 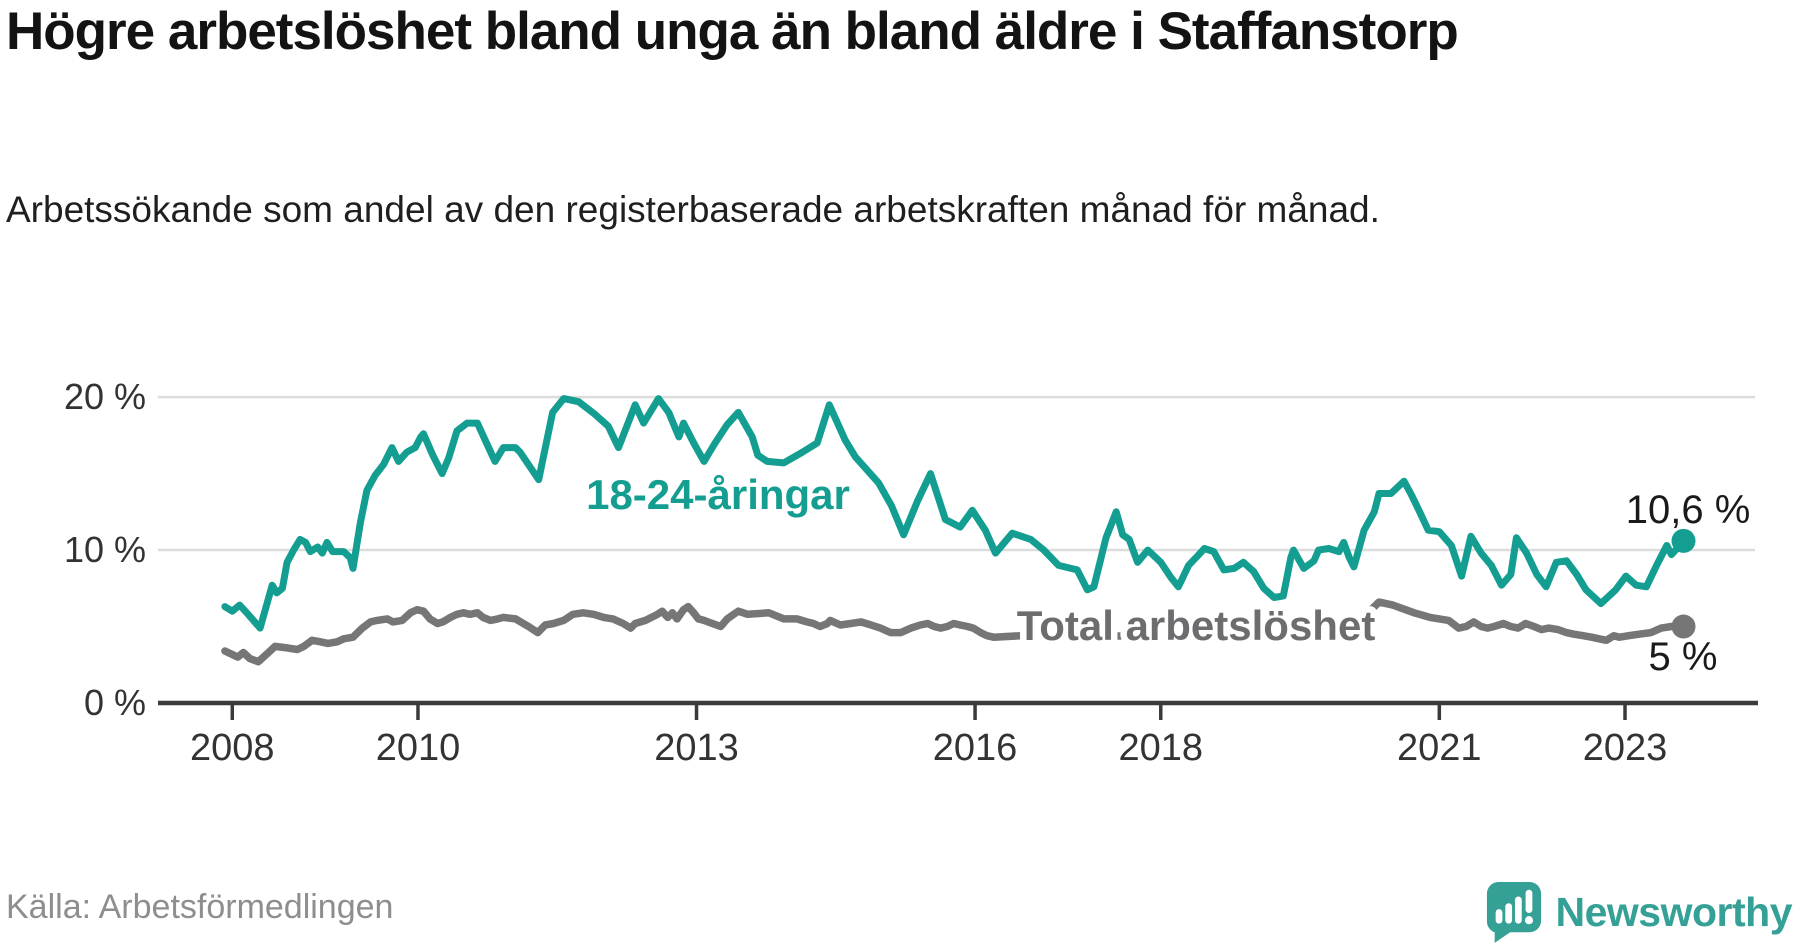 I want to click on series-end-dot-youth, so click(x=1683, y=540).